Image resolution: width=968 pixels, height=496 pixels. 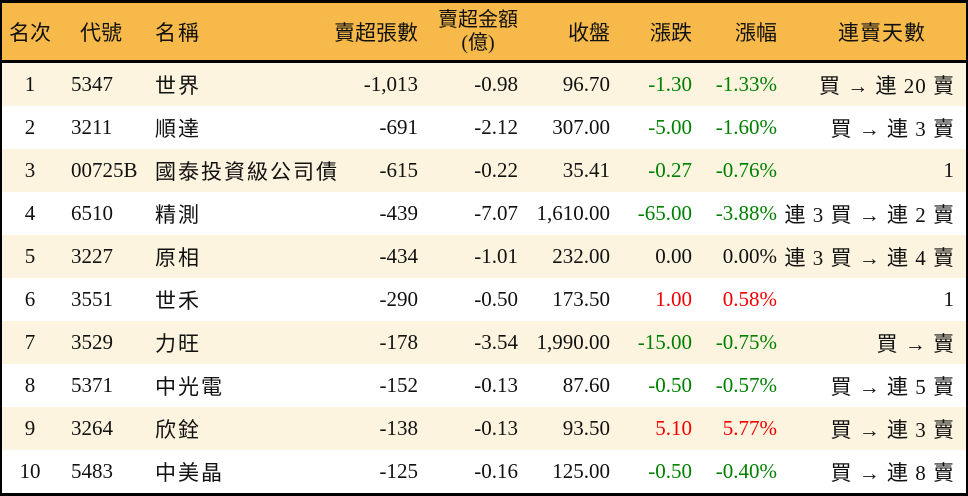 I want to click on cell-stock-code: 3551, so click(x=92, y=299).